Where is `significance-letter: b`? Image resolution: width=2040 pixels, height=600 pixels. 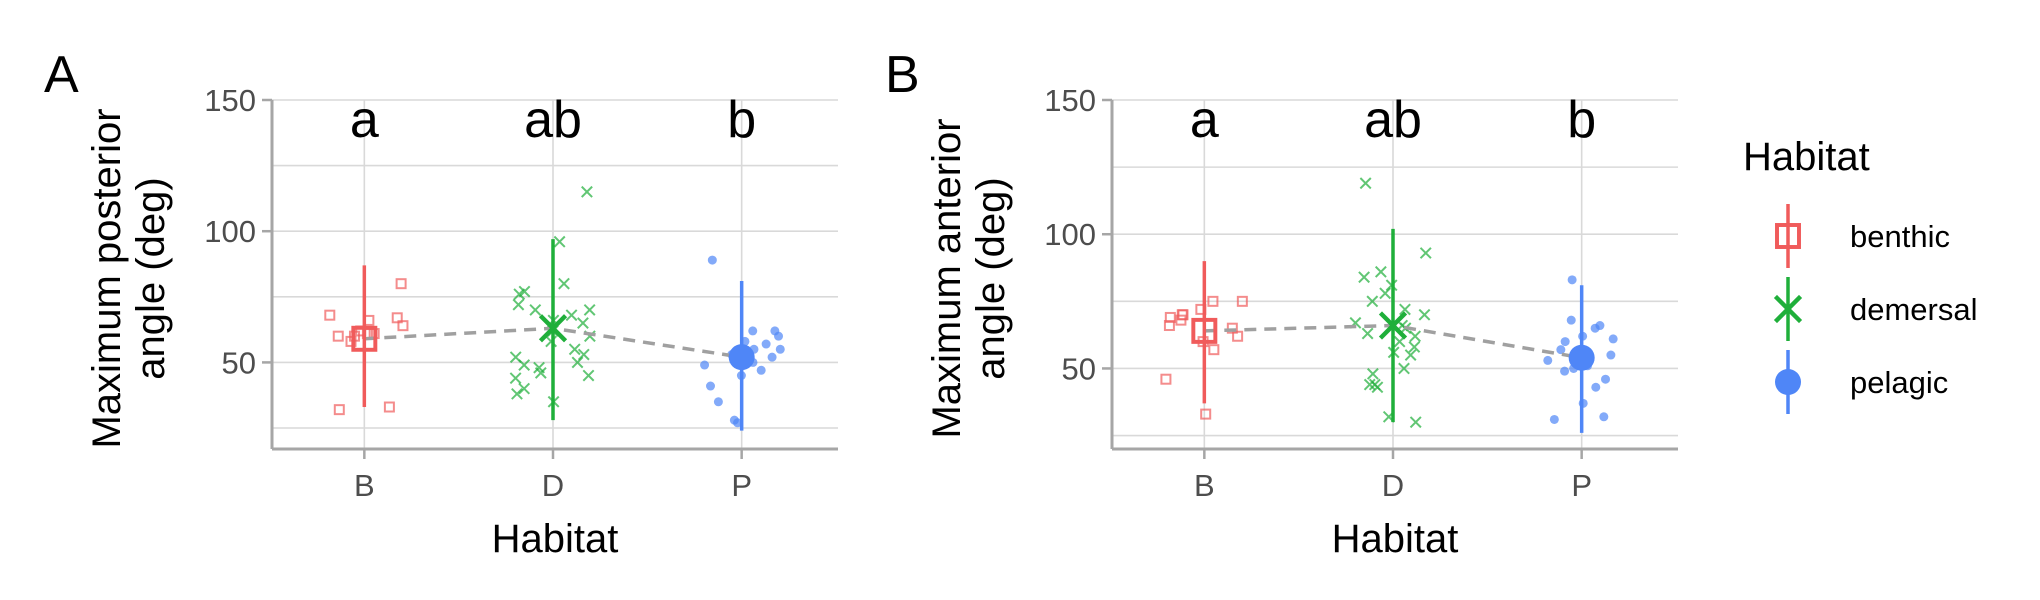 significance-letter: b is located at coordinates (741, 120).